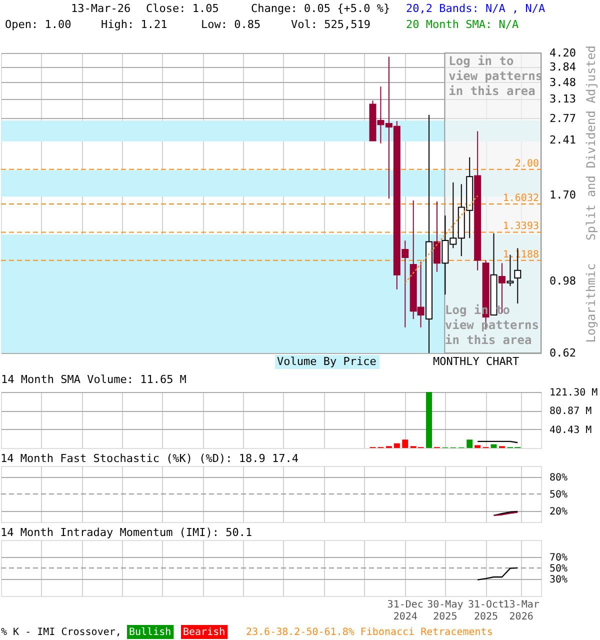 This screenshot has width=600, height=640. I want to click on y-tick-label: 80%, so click(559, 478).